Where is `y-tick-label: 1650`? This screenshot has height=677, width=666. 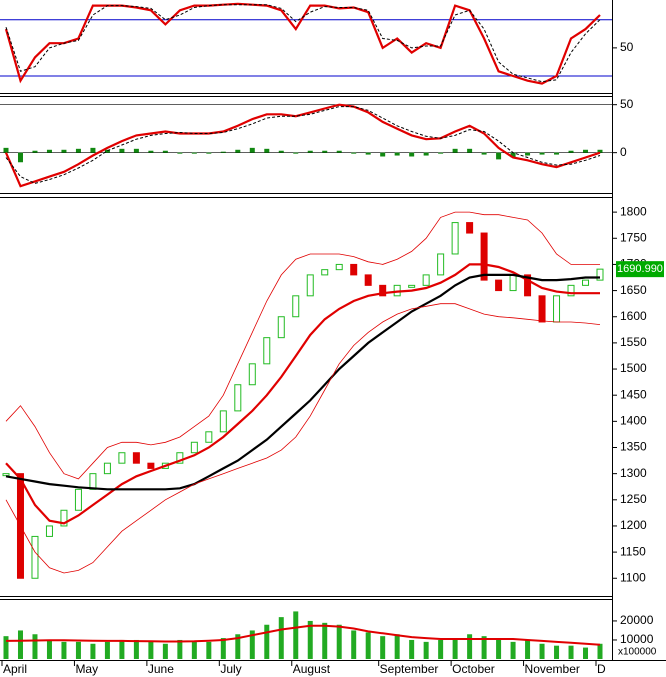 y-tick-label: 1650 is located at coordinates (633, 290).